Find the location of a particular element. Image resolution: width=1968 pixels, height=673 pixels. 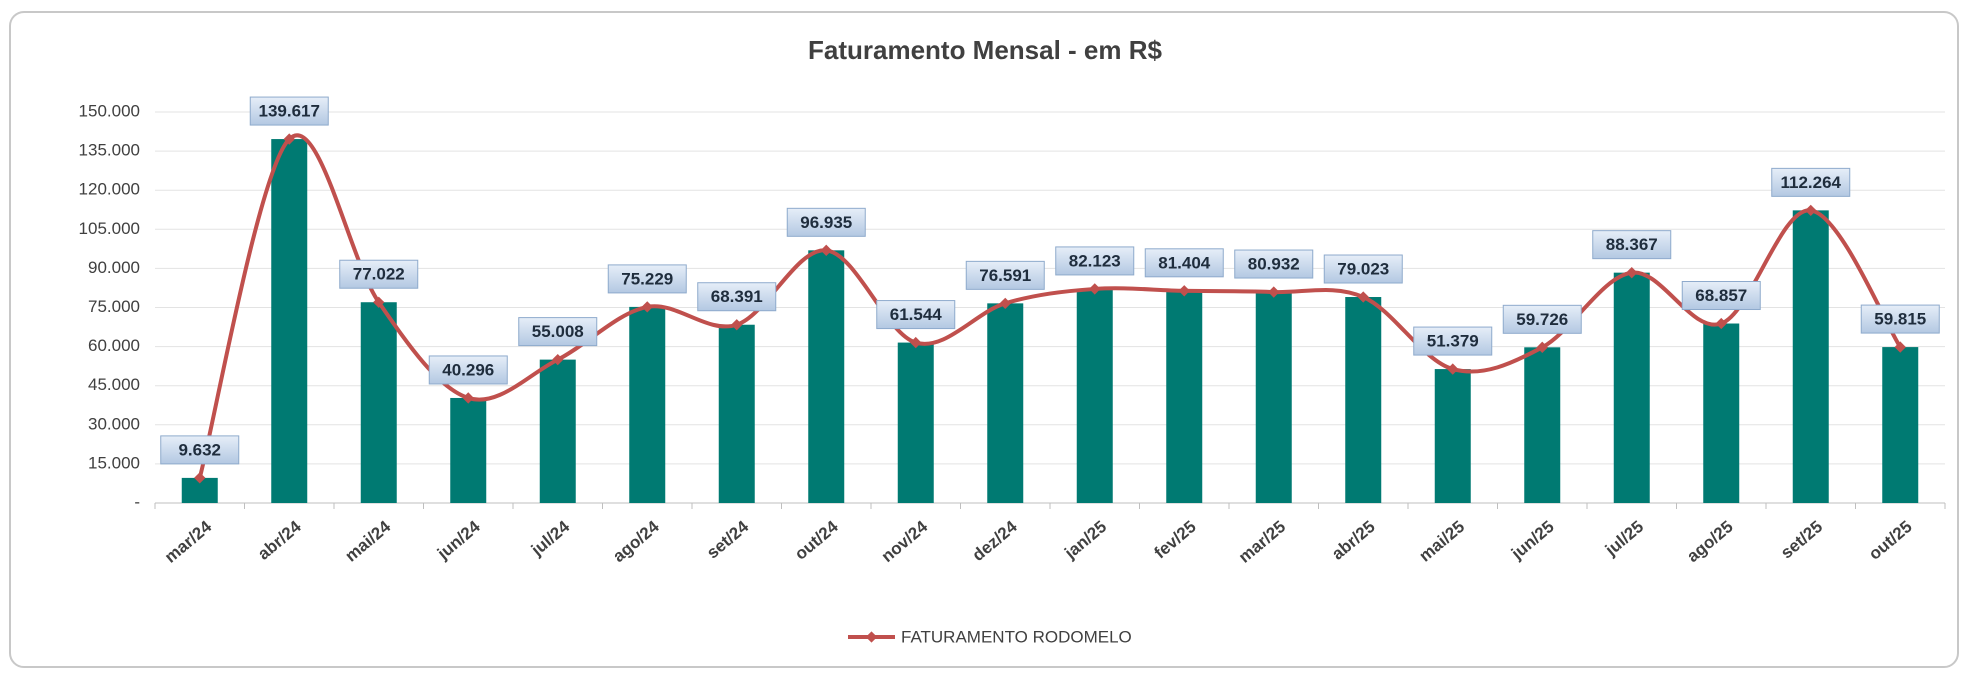

data-label: 77.022 is located at coordinates (379, 274).